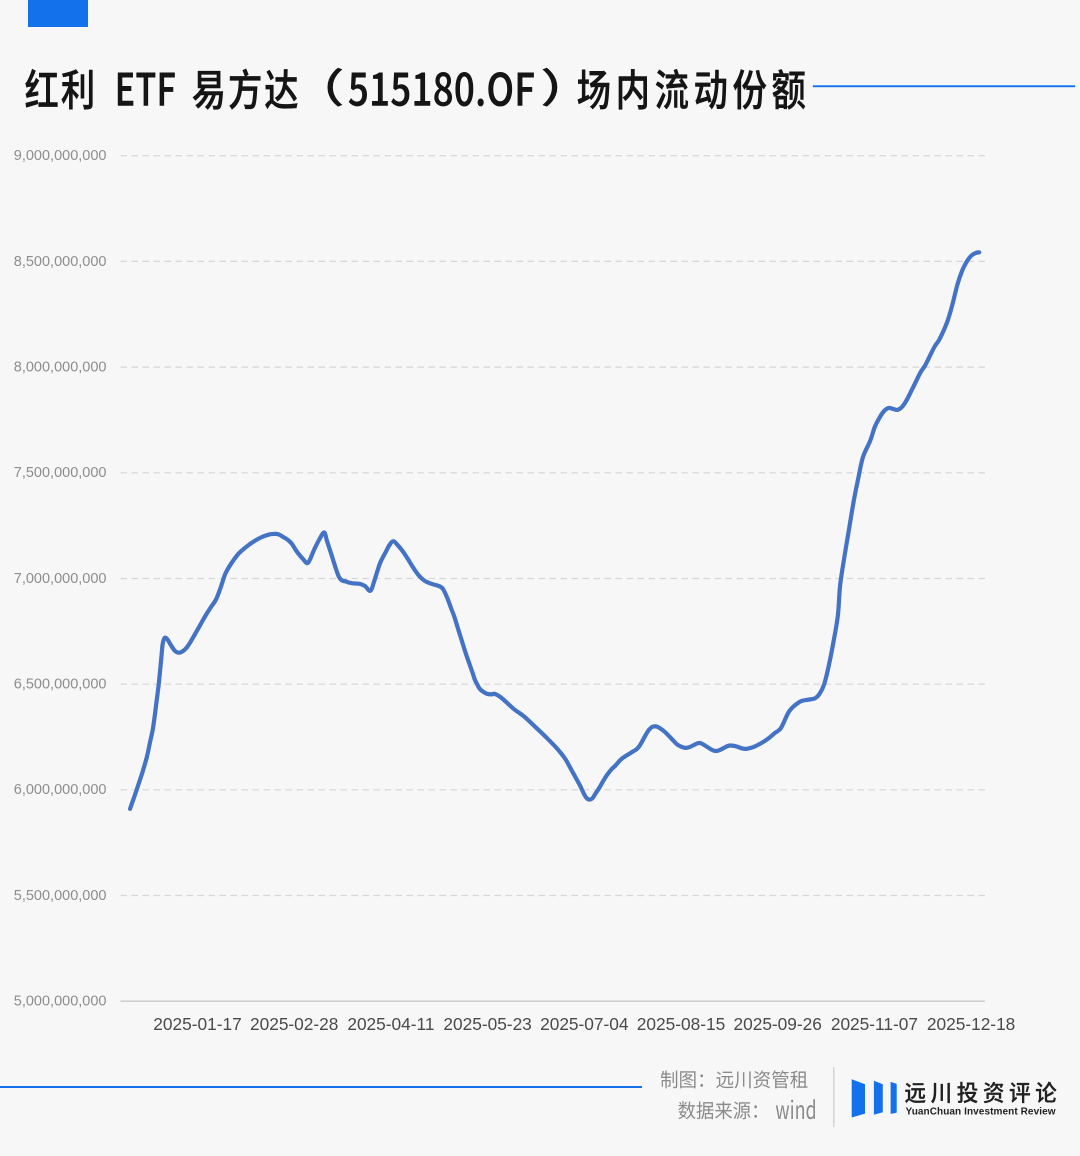  What do you see at coordinates (294, 1024) in the screenshot?
I see `svg-text: 2025-02-28` at bounding box center [294, 1024].